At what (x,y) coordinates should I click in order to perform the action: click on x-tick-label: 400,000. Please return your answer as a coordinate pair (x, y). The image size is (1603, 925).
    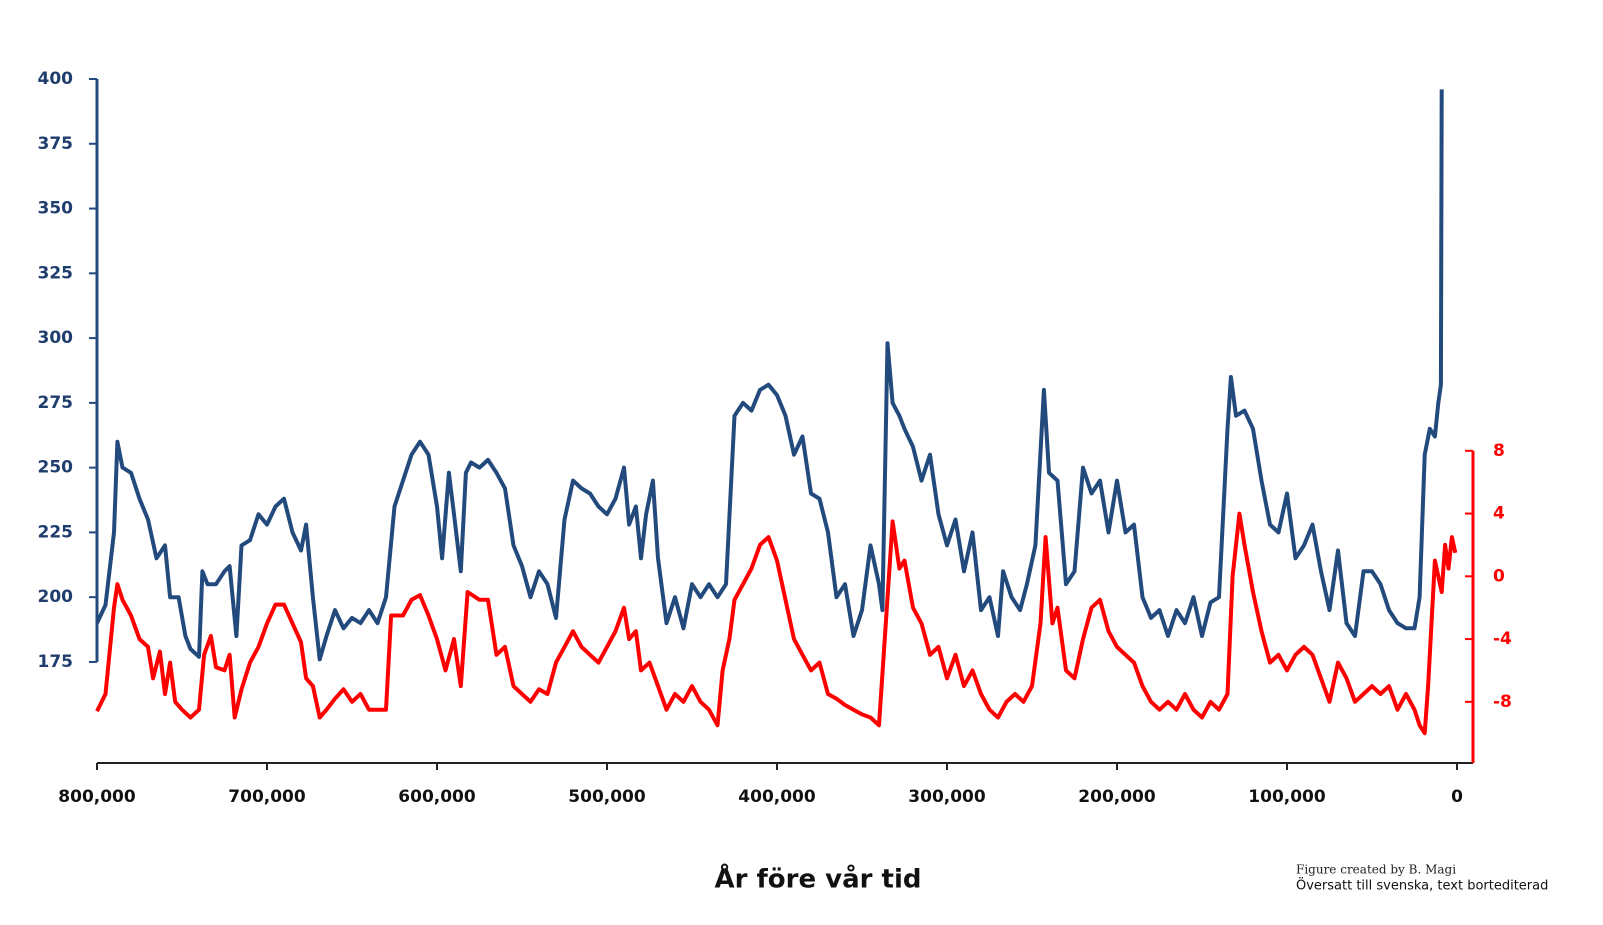
    Looking at the image, I should click on (777, 797).